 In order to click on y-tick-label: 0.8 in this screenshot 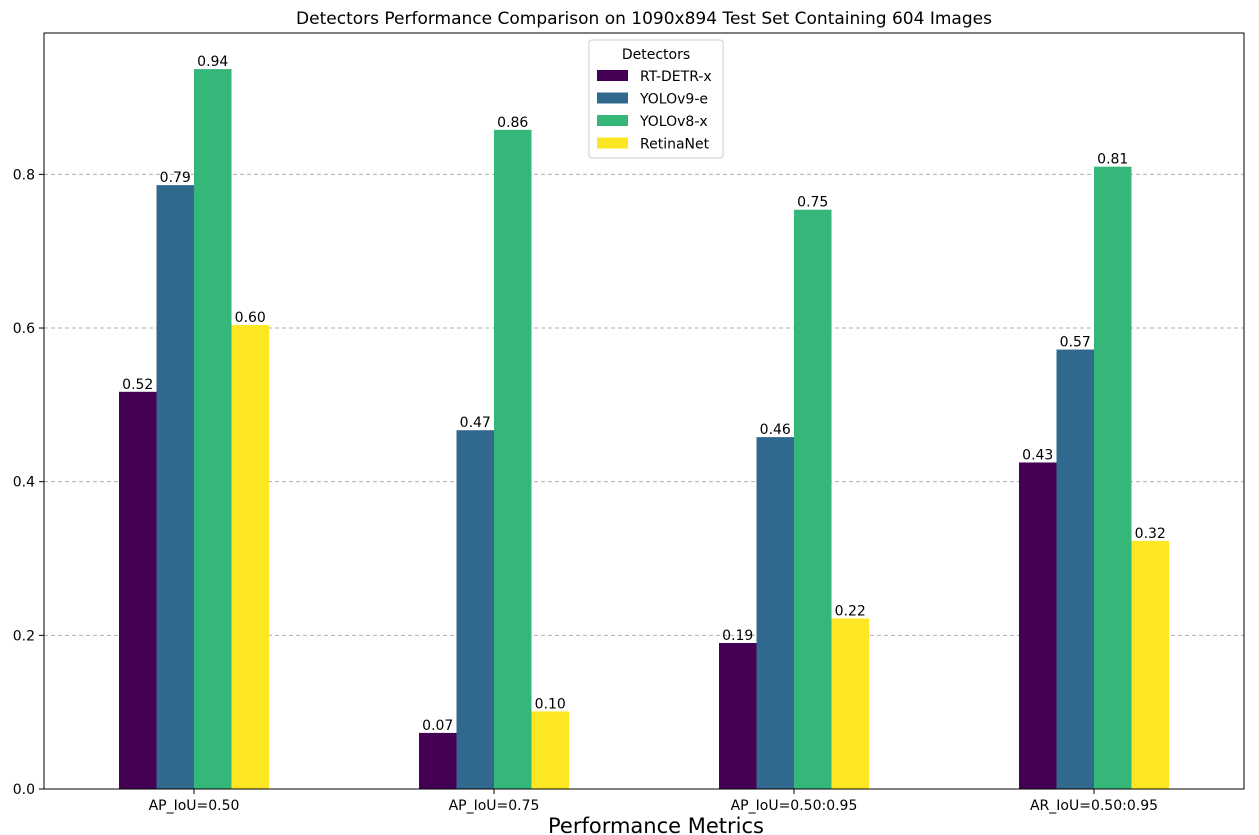, I will do `click(24, 175)`.